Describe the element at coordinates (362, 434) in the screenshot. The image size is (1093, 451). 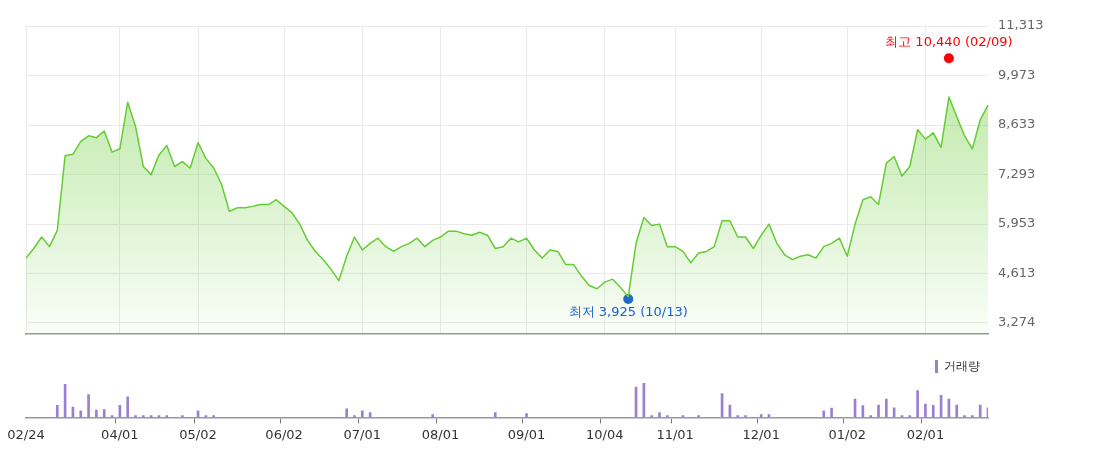
I see `x-tick-label: 07/01` at that location.